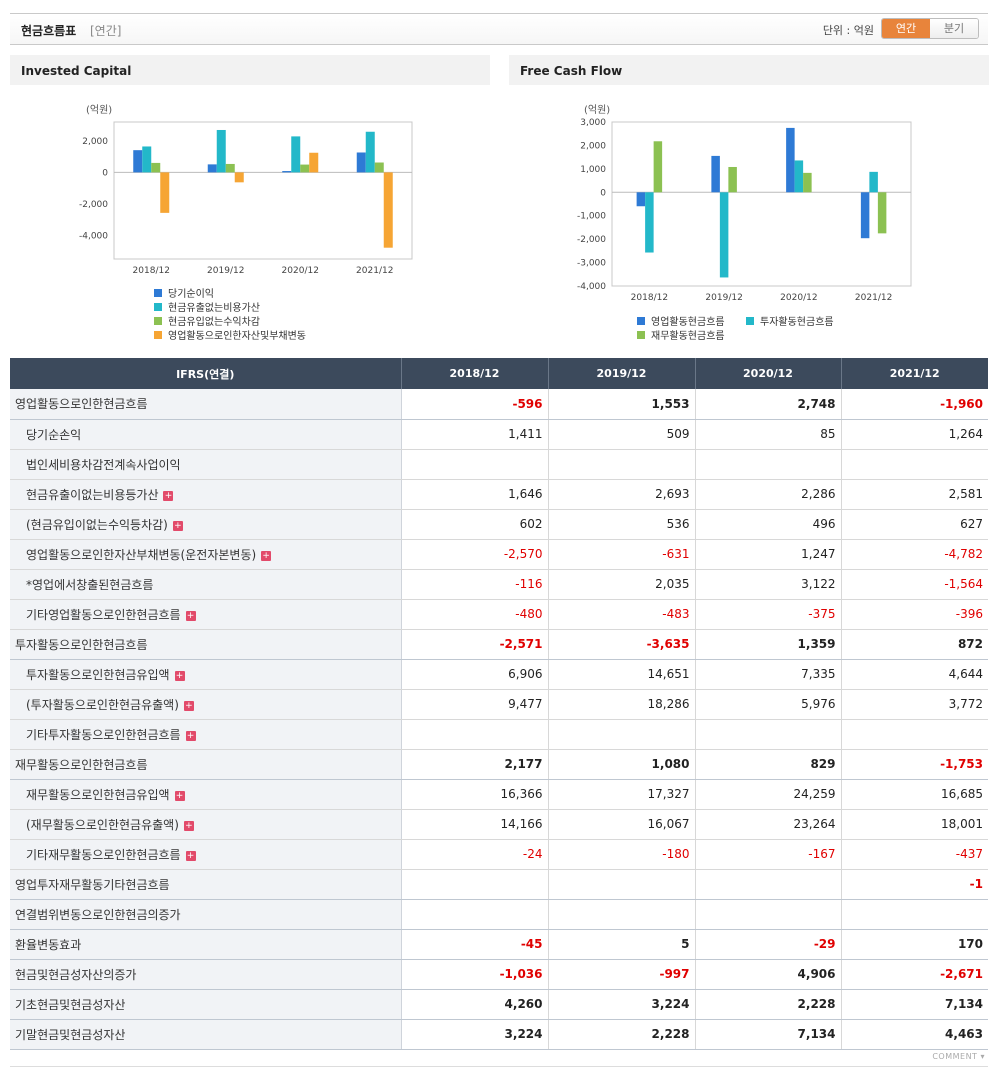  What do you see at coordinates (206, 464) in the screenshot?
I see `row-label-cell: 법인세비용차감전계속사업이익` at bounding box center [206, 464].